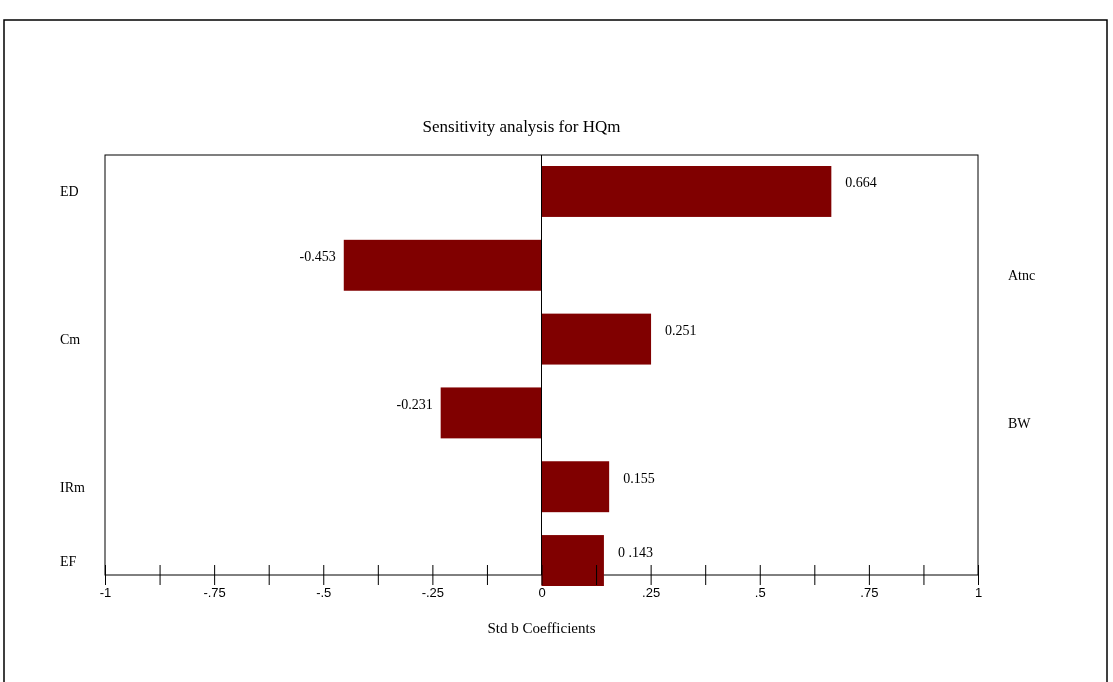 The image size is (1113, 682). What do you see at coordinates (635, 552) in the screenshot?
I see `data-label: 0 .143` at bounding box center [635, 552].